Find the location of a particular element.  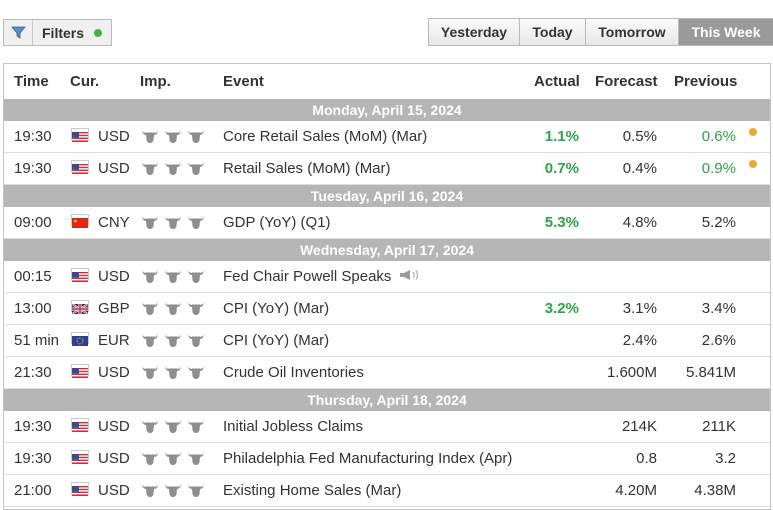

event-actual: 1.1% is located at coordinates (561, 136).